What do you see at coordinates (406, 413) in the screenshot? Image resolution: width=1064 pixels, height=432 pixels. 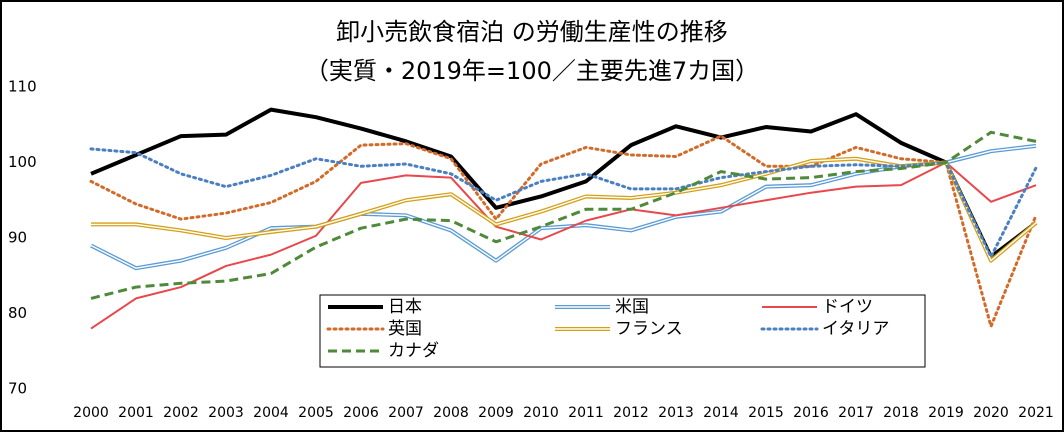 I see `x-tick-label: 2007` at bounding box center [406, 413].